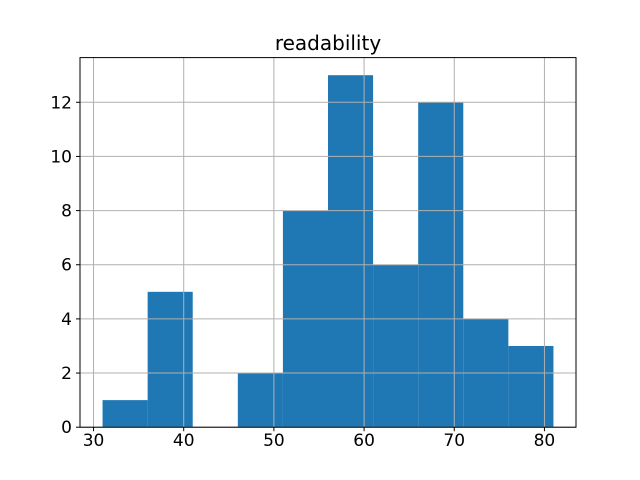 The image size is (640, 480). I want to click on y-tick-label: 8, so click(66, 212).